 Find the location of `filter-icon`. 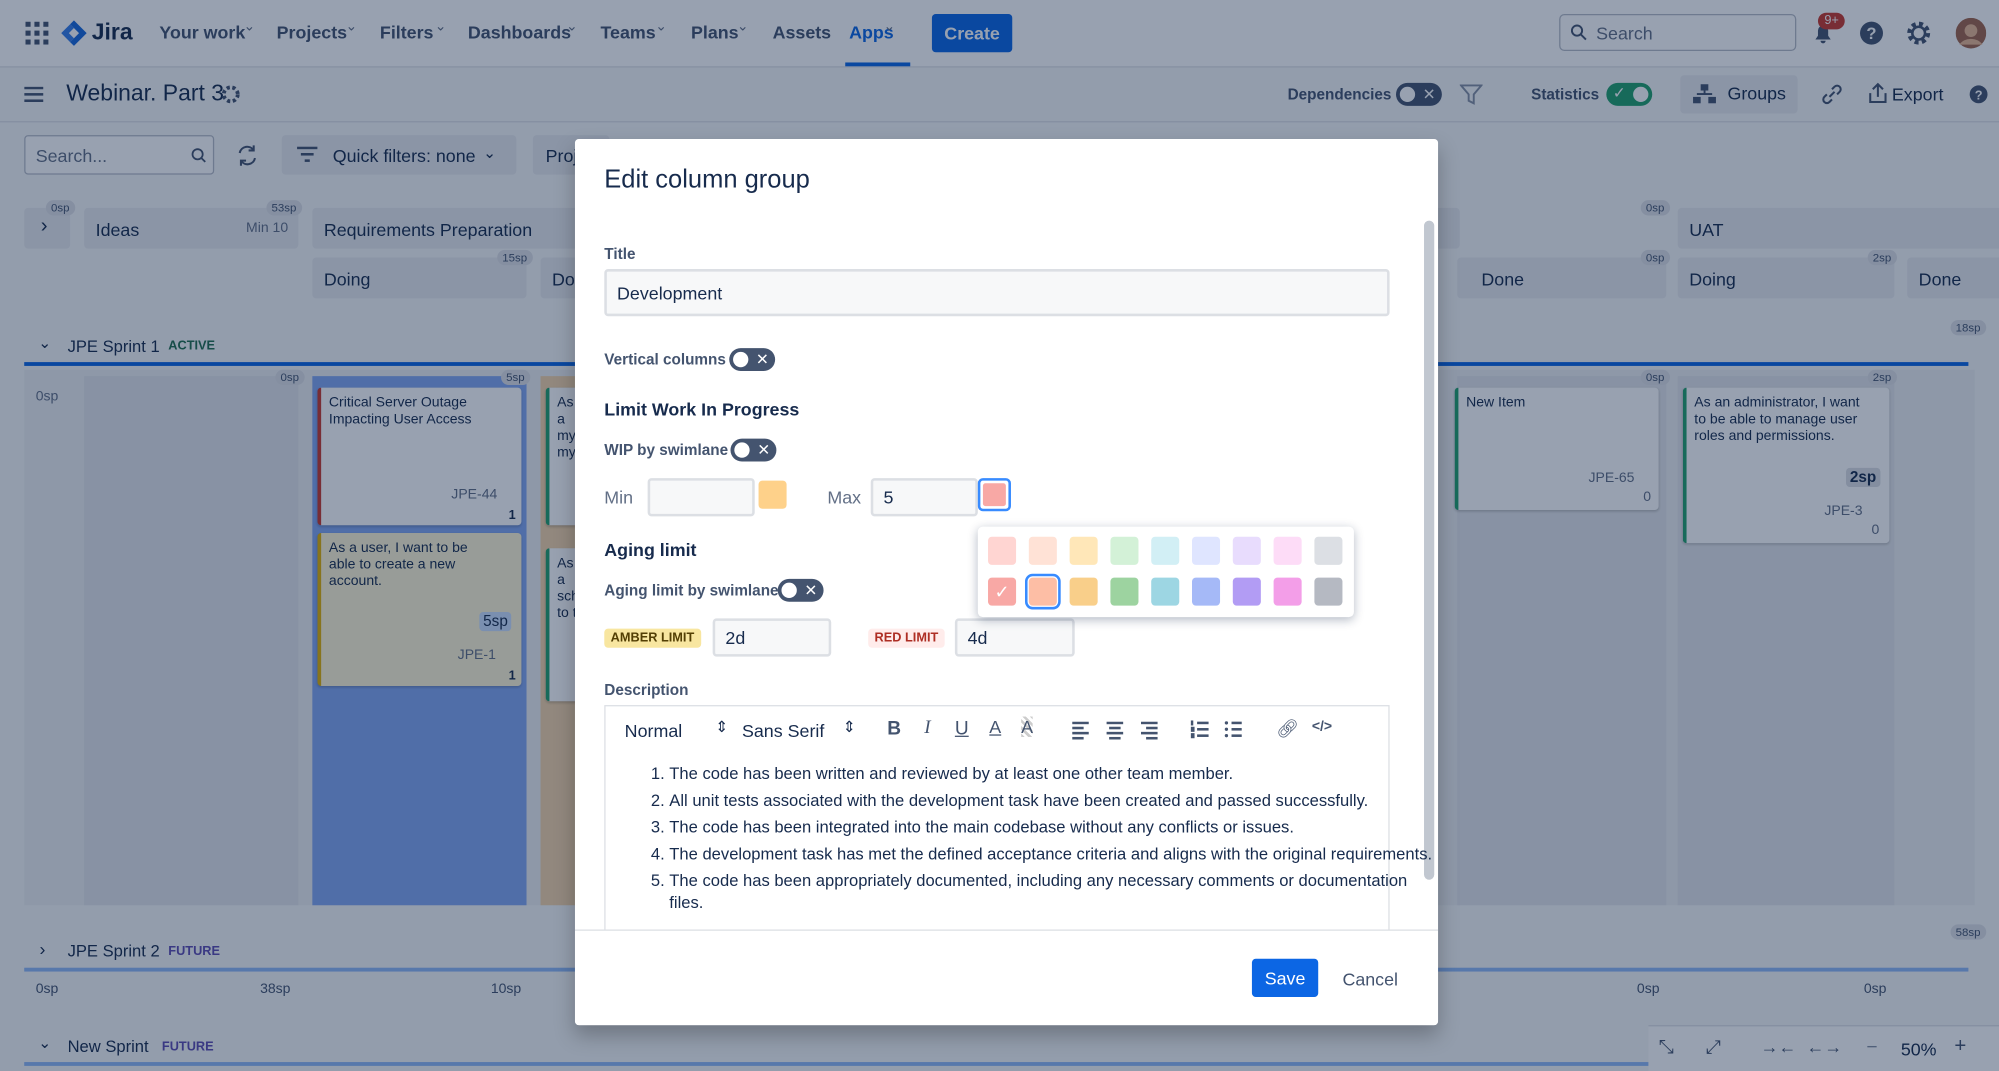

filter-icon is located at coordinates (1471, 94).